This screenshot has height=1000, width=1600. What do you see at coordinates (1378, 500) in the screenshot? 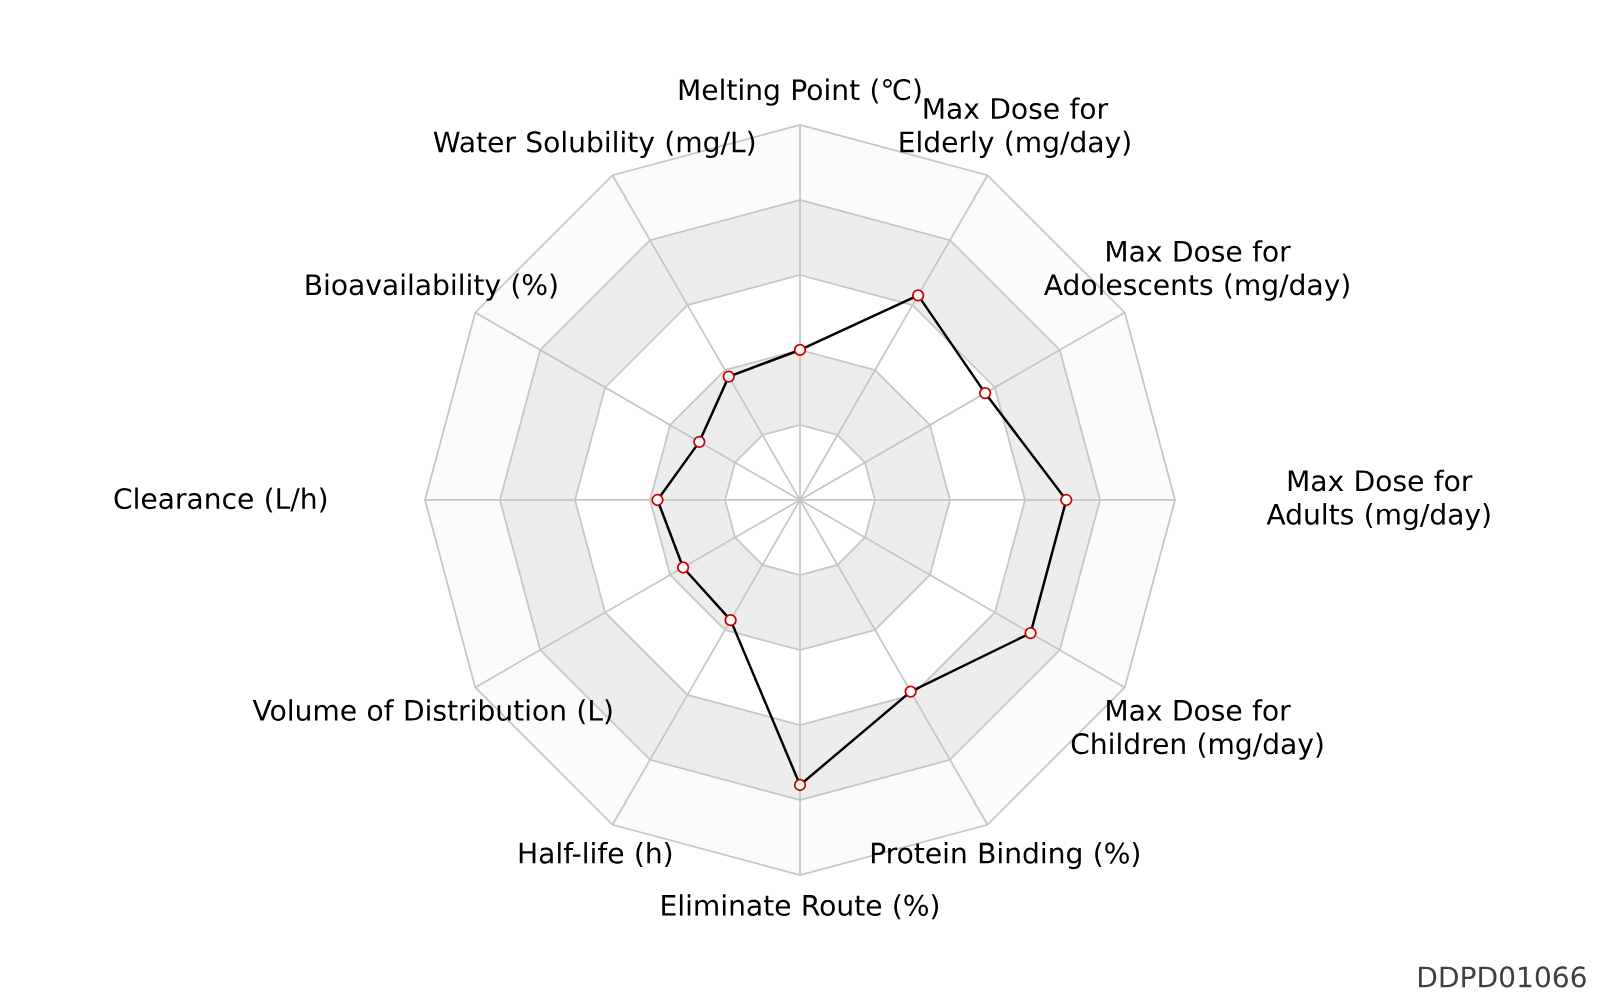
I see `spoke-label: Max Dose for Adults (mg/day)` at bounding box center [1378, 500].